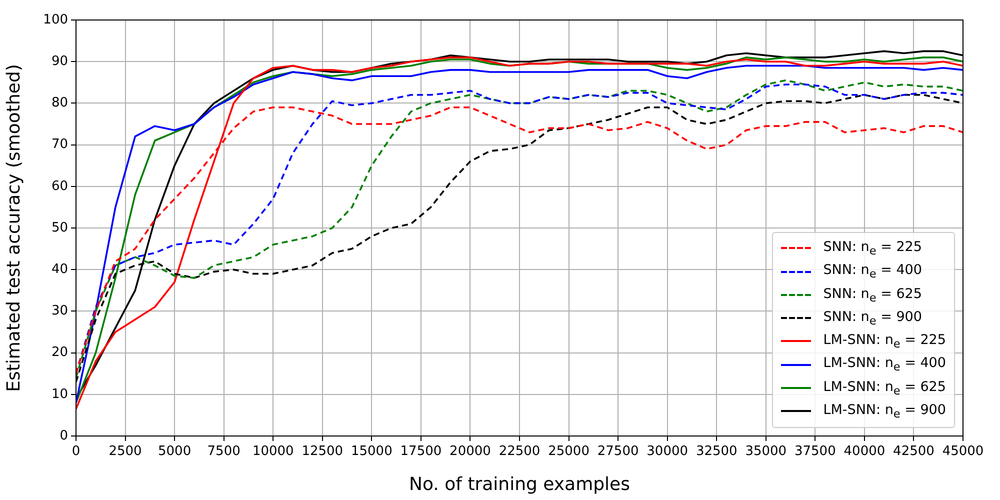 The height and width of the screenshot is (500, 1000). What do you see at coordinates (884, 364) in the screenshot?
I see `legend-label: LM-SNN: n$_{e}$ = 400` at bounding box center [884, 364].